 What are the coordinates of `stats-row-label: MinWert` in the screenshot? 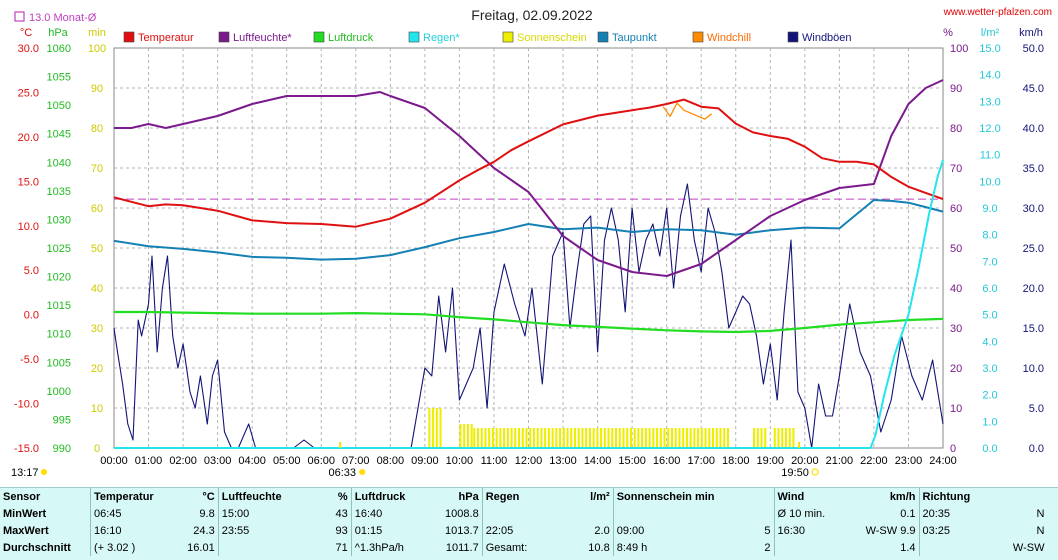 It's located at (25, 513).